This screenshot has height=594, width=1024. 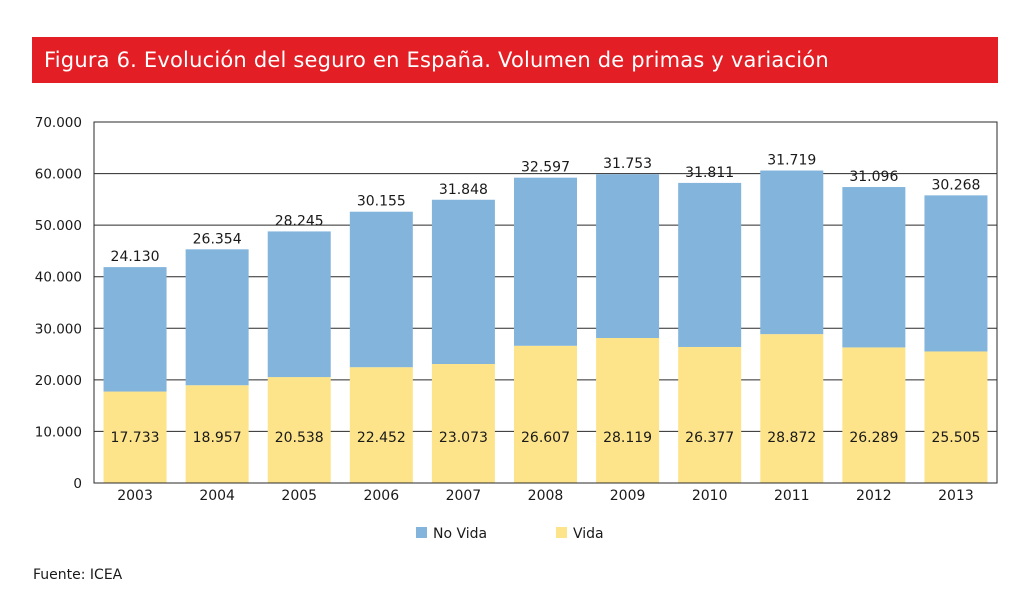 What do you see at coordinates (956, 496) in the screenshot?
I see `x-tick-label: 2013` at bounding box center [956, 496].